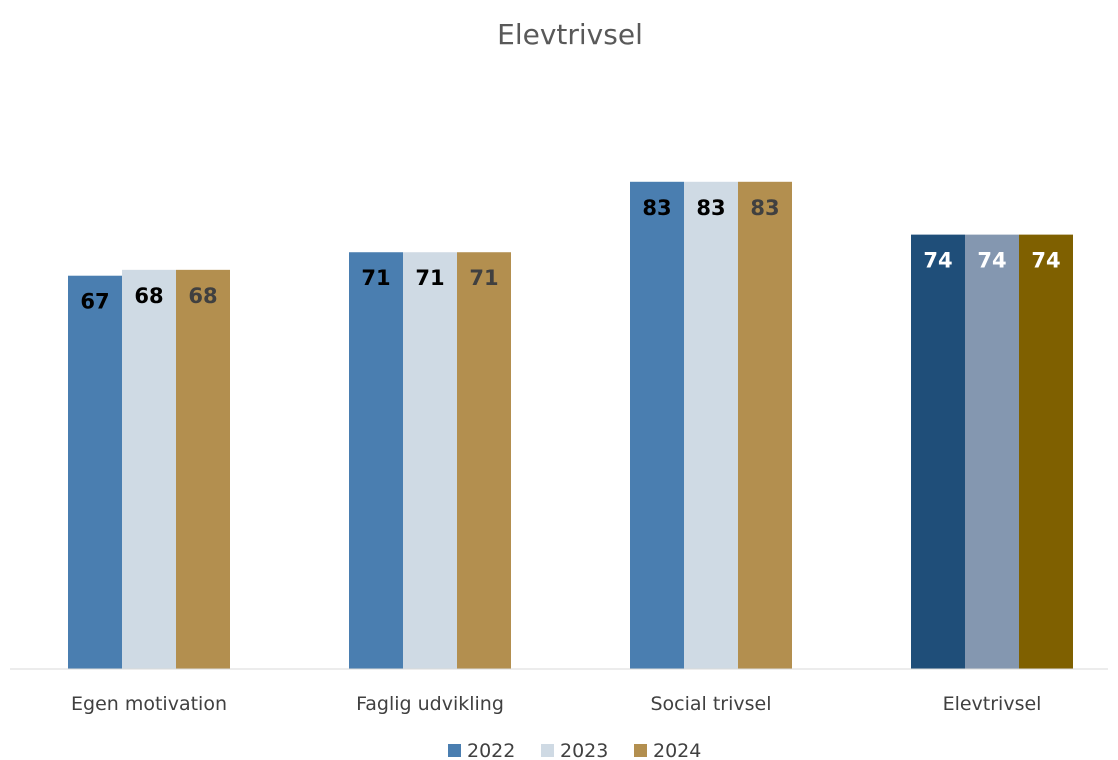  Describe the element at coordinates (547, 750) in the screenshot. I see `legend-swatch-2023` at that location.